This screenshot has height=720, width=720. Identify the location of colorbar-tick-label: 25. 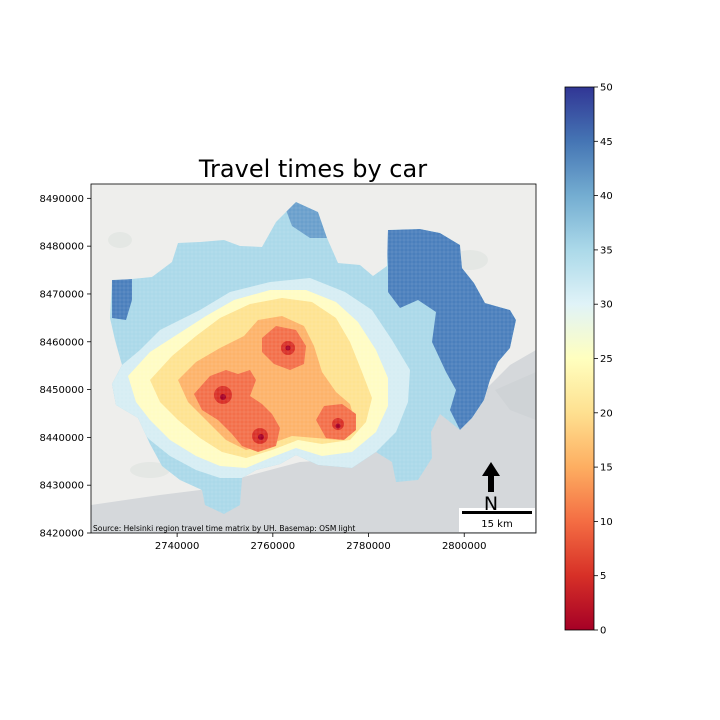
(606, 359).